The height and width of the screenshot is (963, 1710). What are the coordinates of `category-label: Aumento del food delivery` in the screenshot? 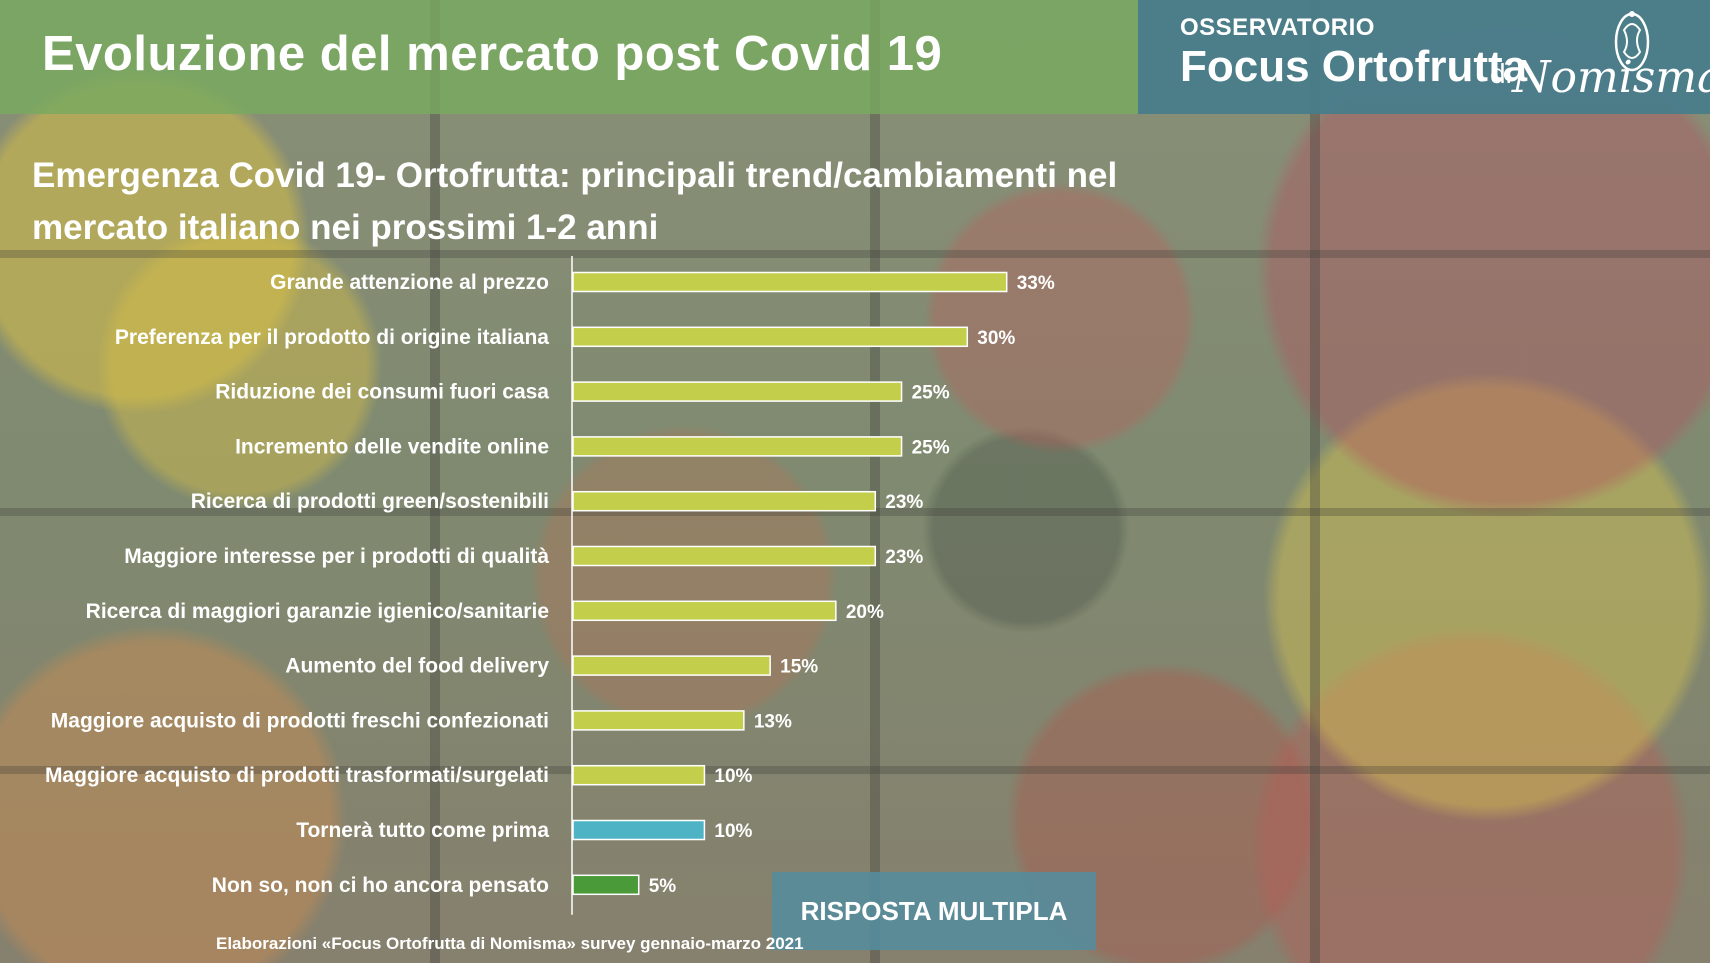 It's located at (417, 666).